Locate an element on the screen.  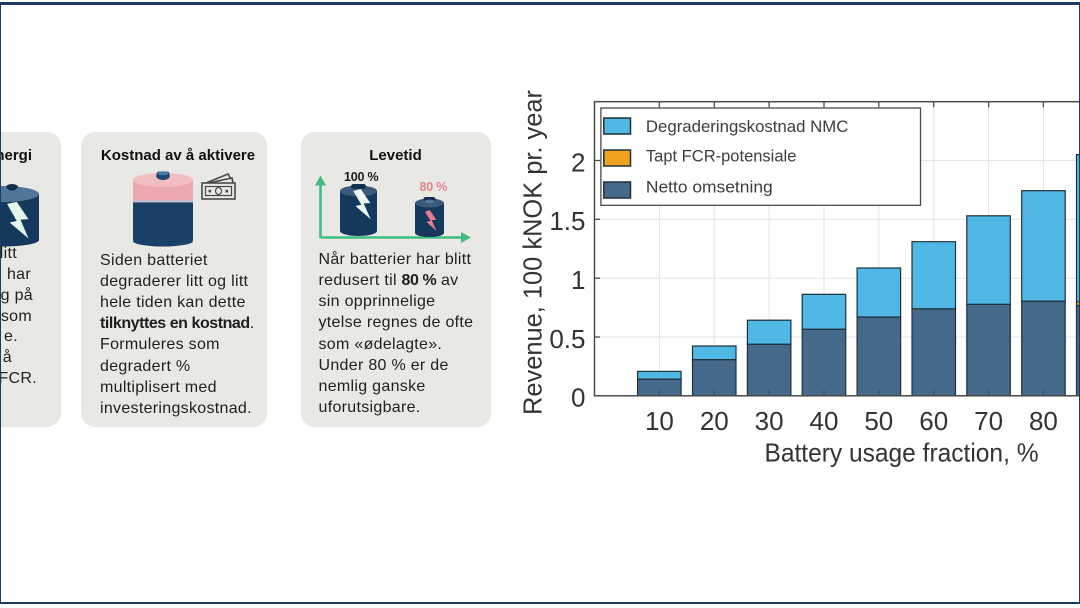
svg-text: 1 is located at coordinates (578, 280).